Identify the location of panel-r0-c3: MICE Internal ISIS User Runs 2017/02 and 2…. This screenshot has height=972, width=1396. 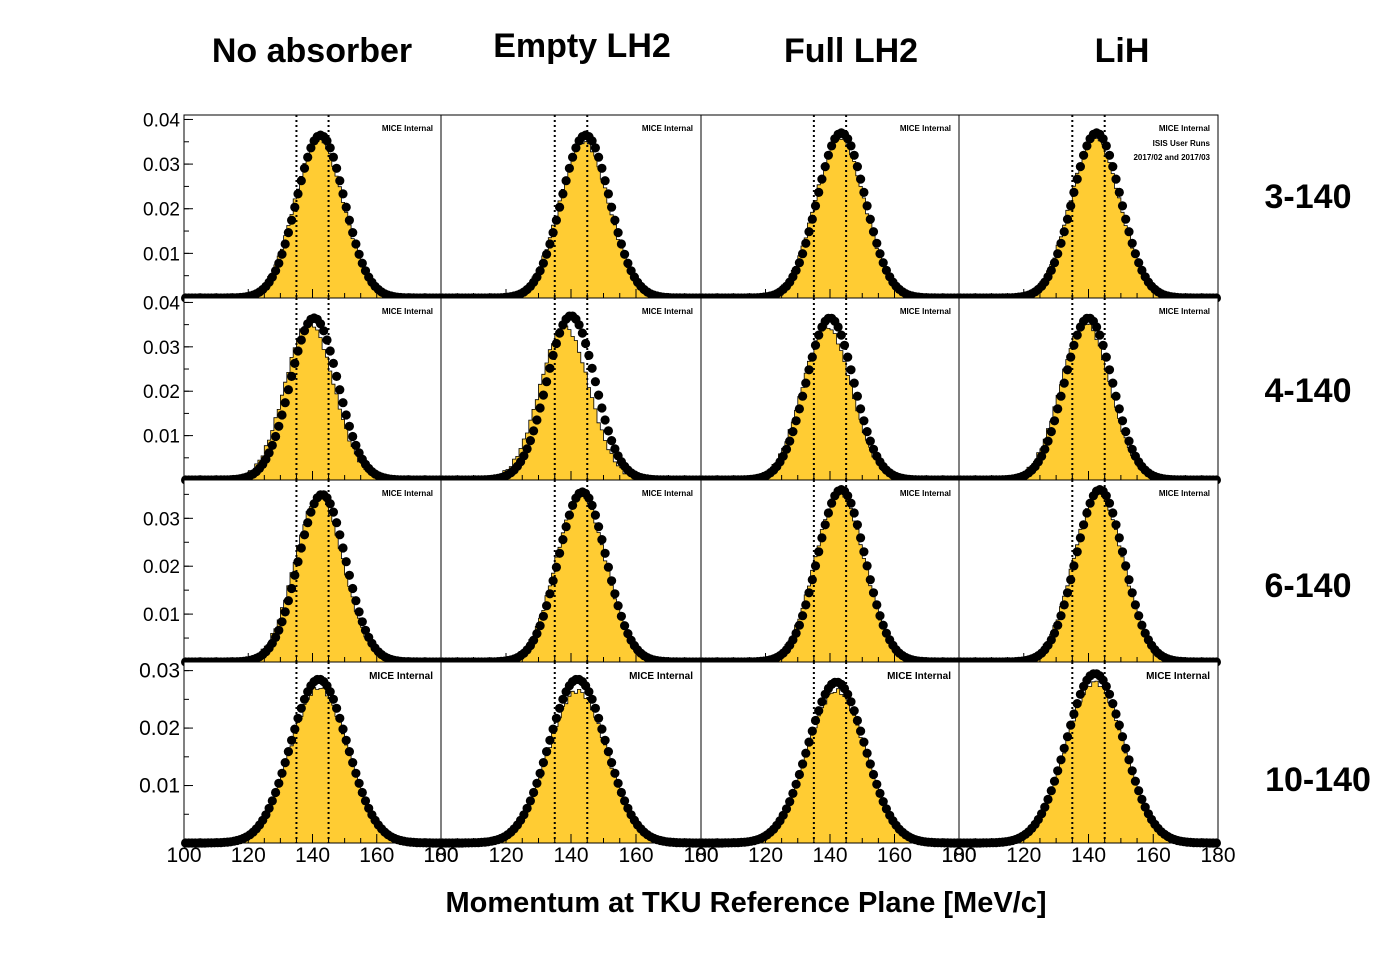
(1088, 208).